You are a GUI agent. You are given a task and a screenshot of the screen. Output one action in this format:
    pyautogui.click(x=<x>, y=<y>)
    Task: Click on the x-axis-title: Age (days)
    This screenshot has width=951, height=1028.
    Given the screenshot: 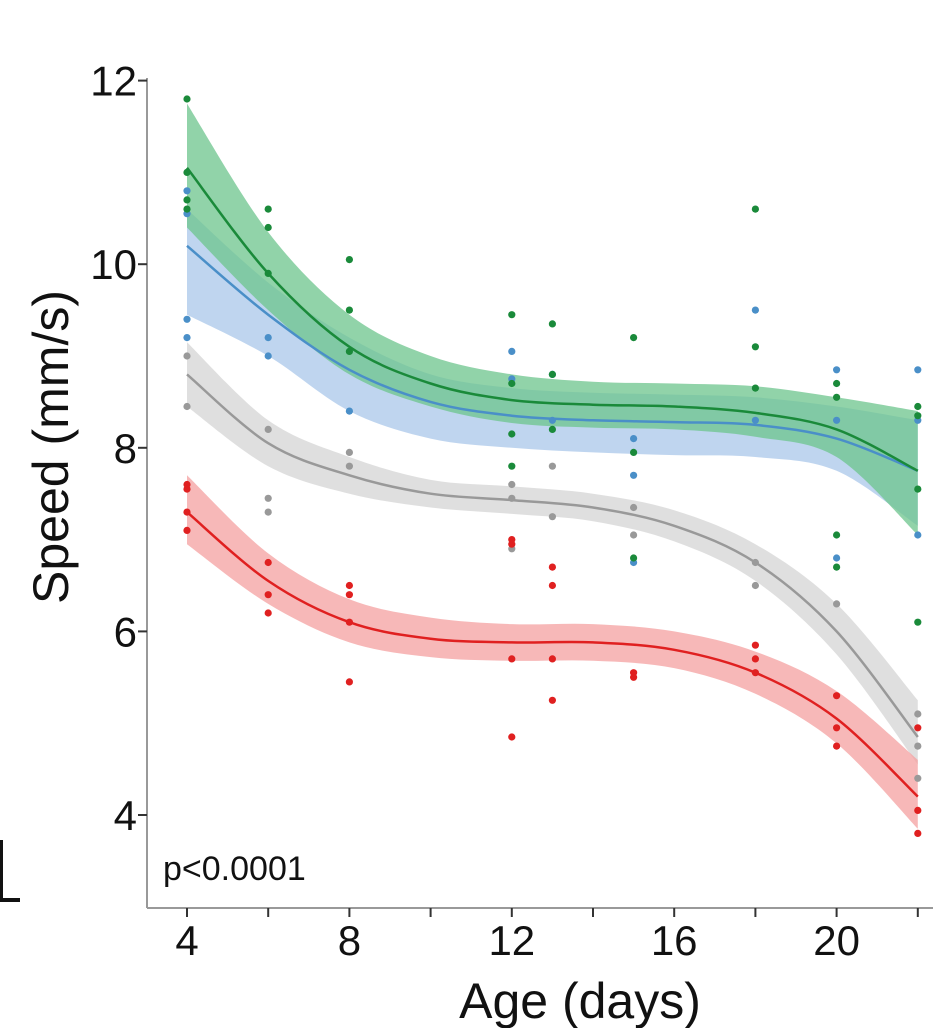 What is the action you would take?
    pyautogui.click(x=580, y=1000)
    